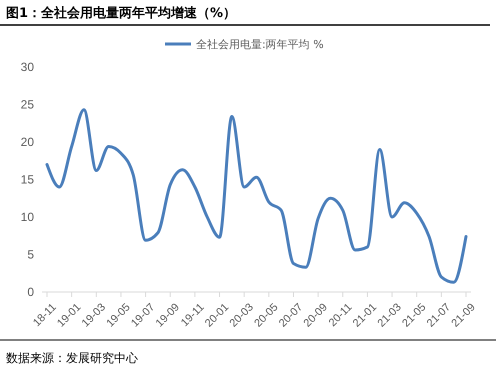 Image resolution: width=502 pixels, height=370 pixels. I want to click on y-tick-label: 5, so click(30, 254).